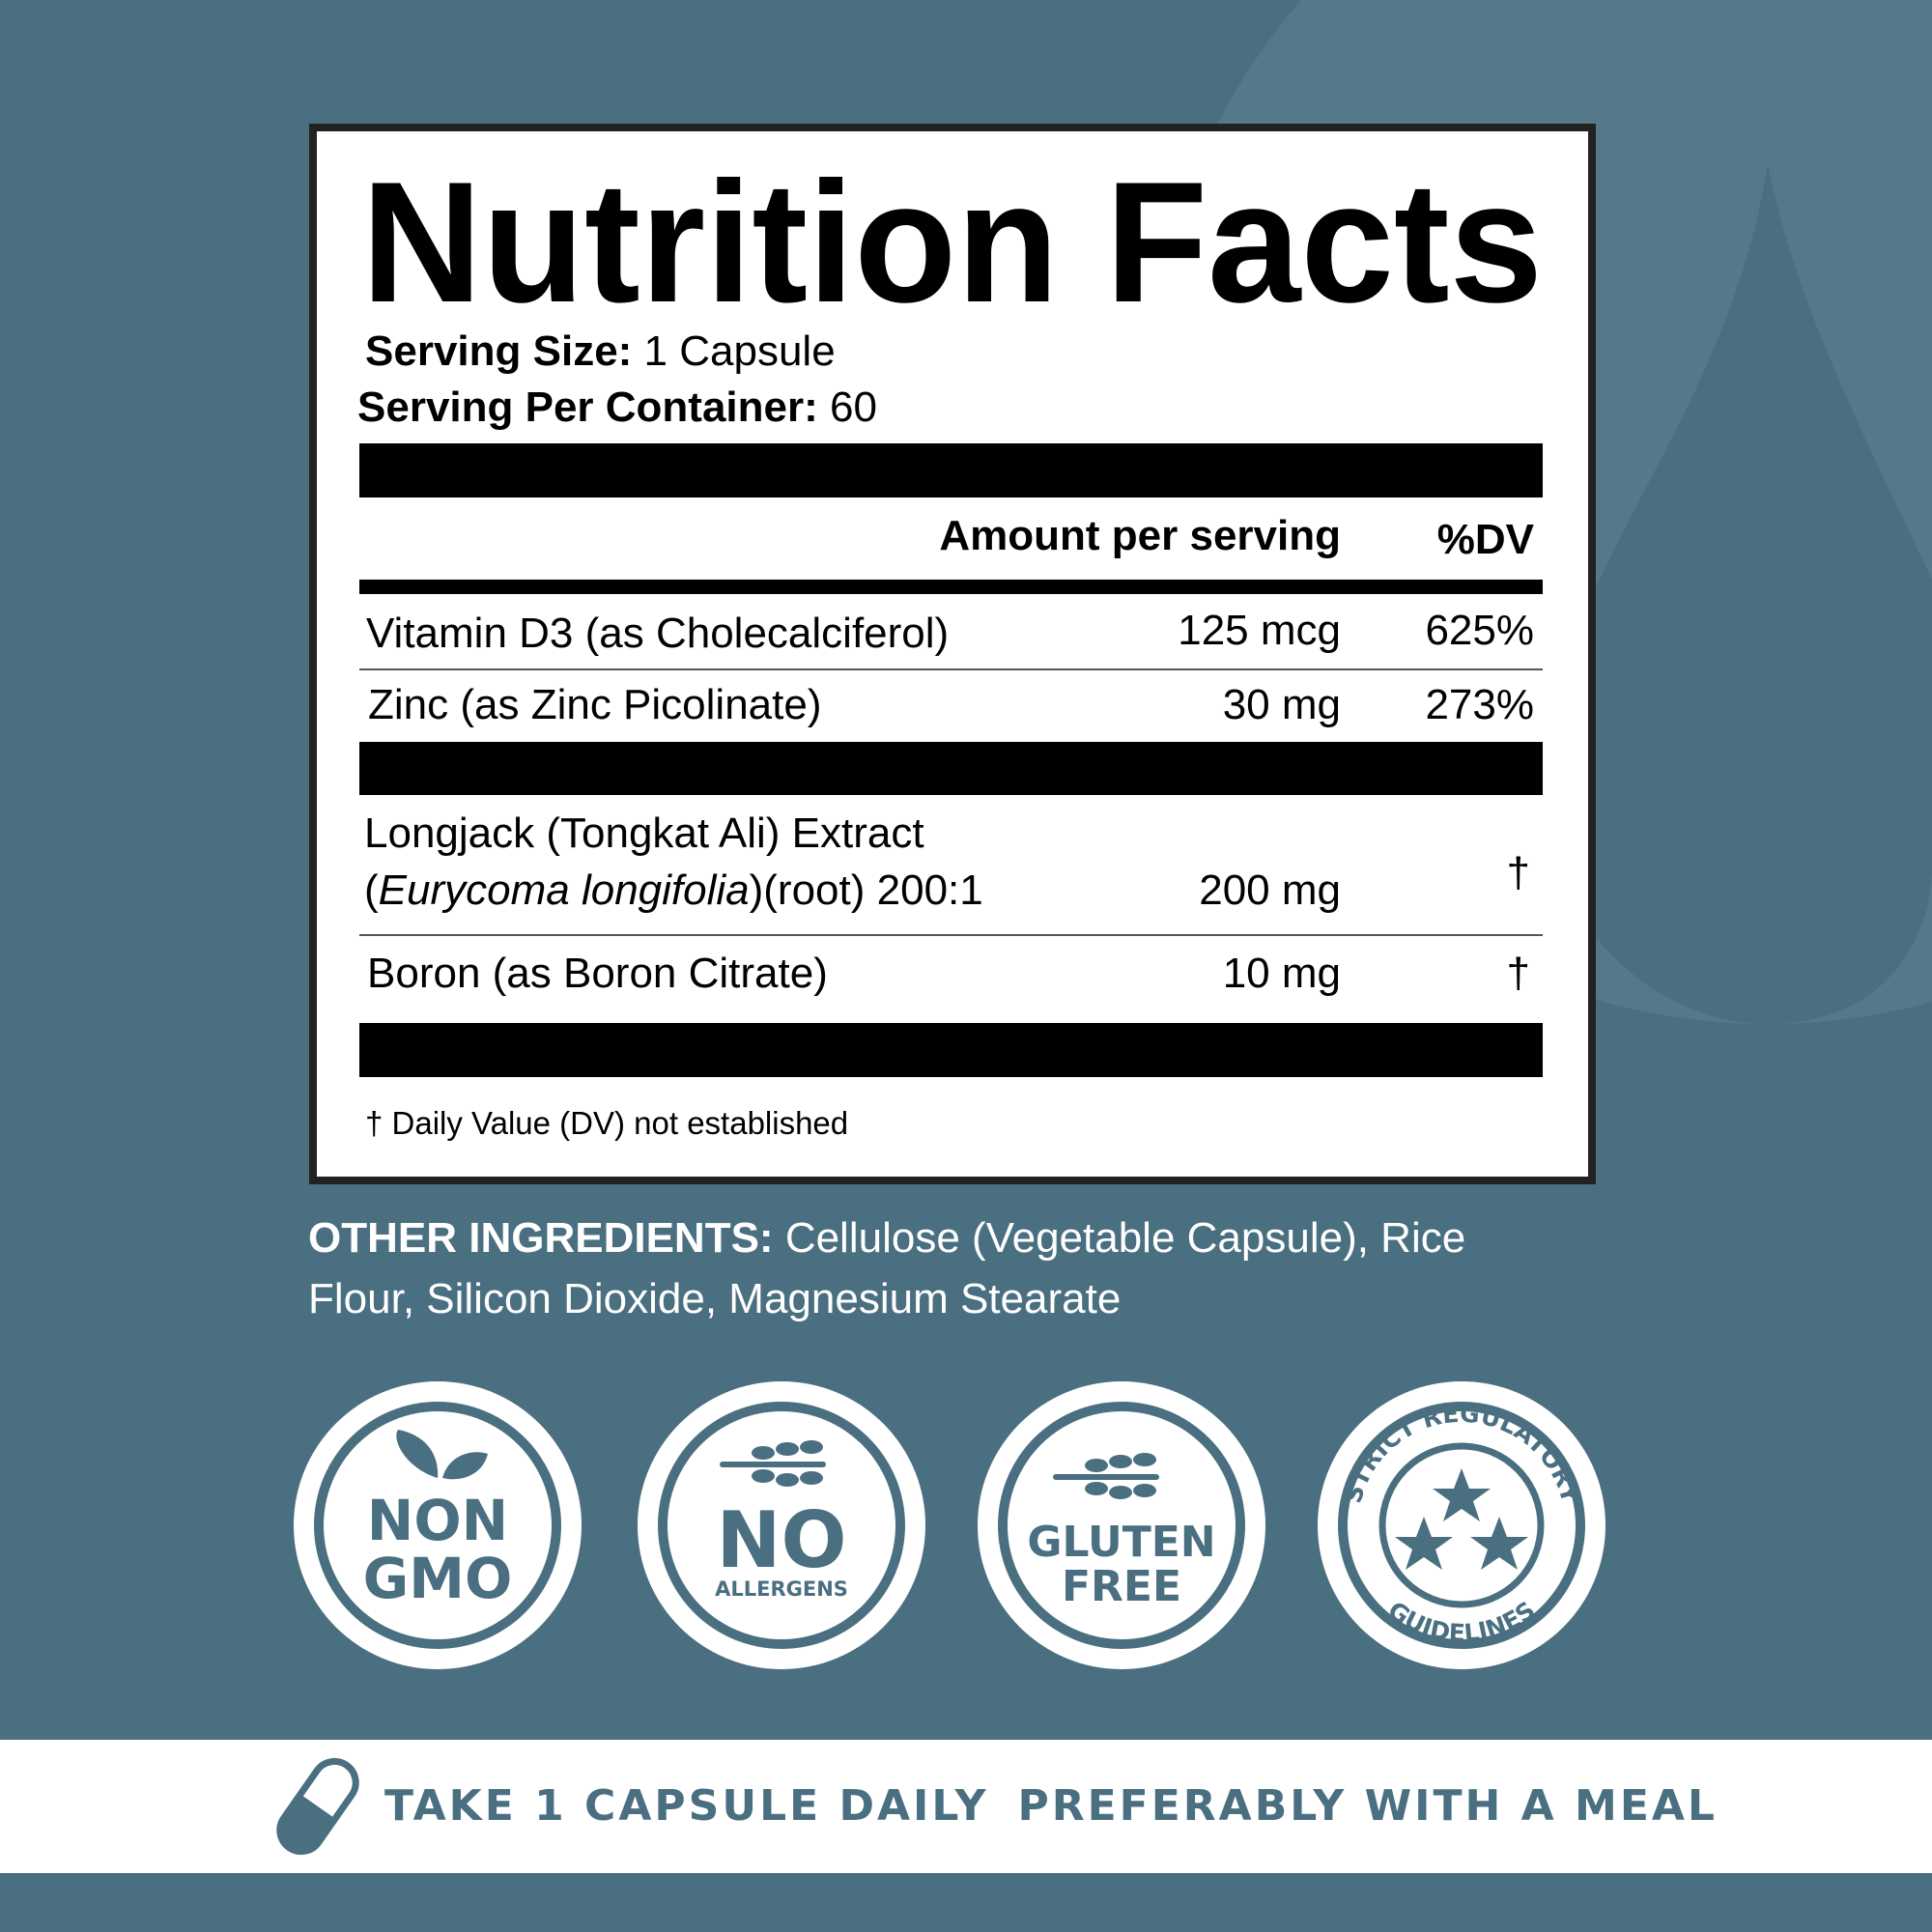 The image size is (1932, 1932). Describe the element at coordinates (951, 587) in the screenshot. I see `divider-thick` at that location.